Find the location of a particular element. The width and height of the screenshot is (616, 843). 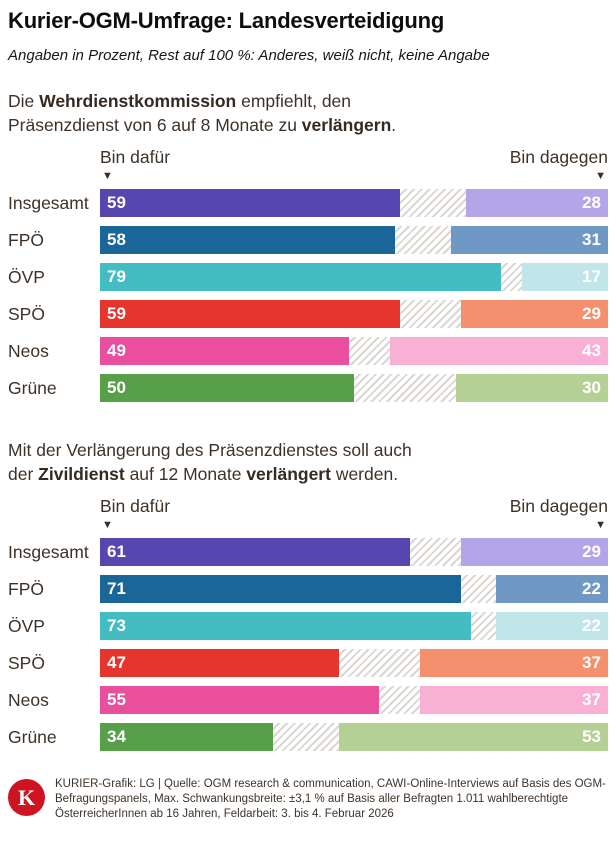

bar-segment-dagegen: 28 is located at coordinates (536, 203).